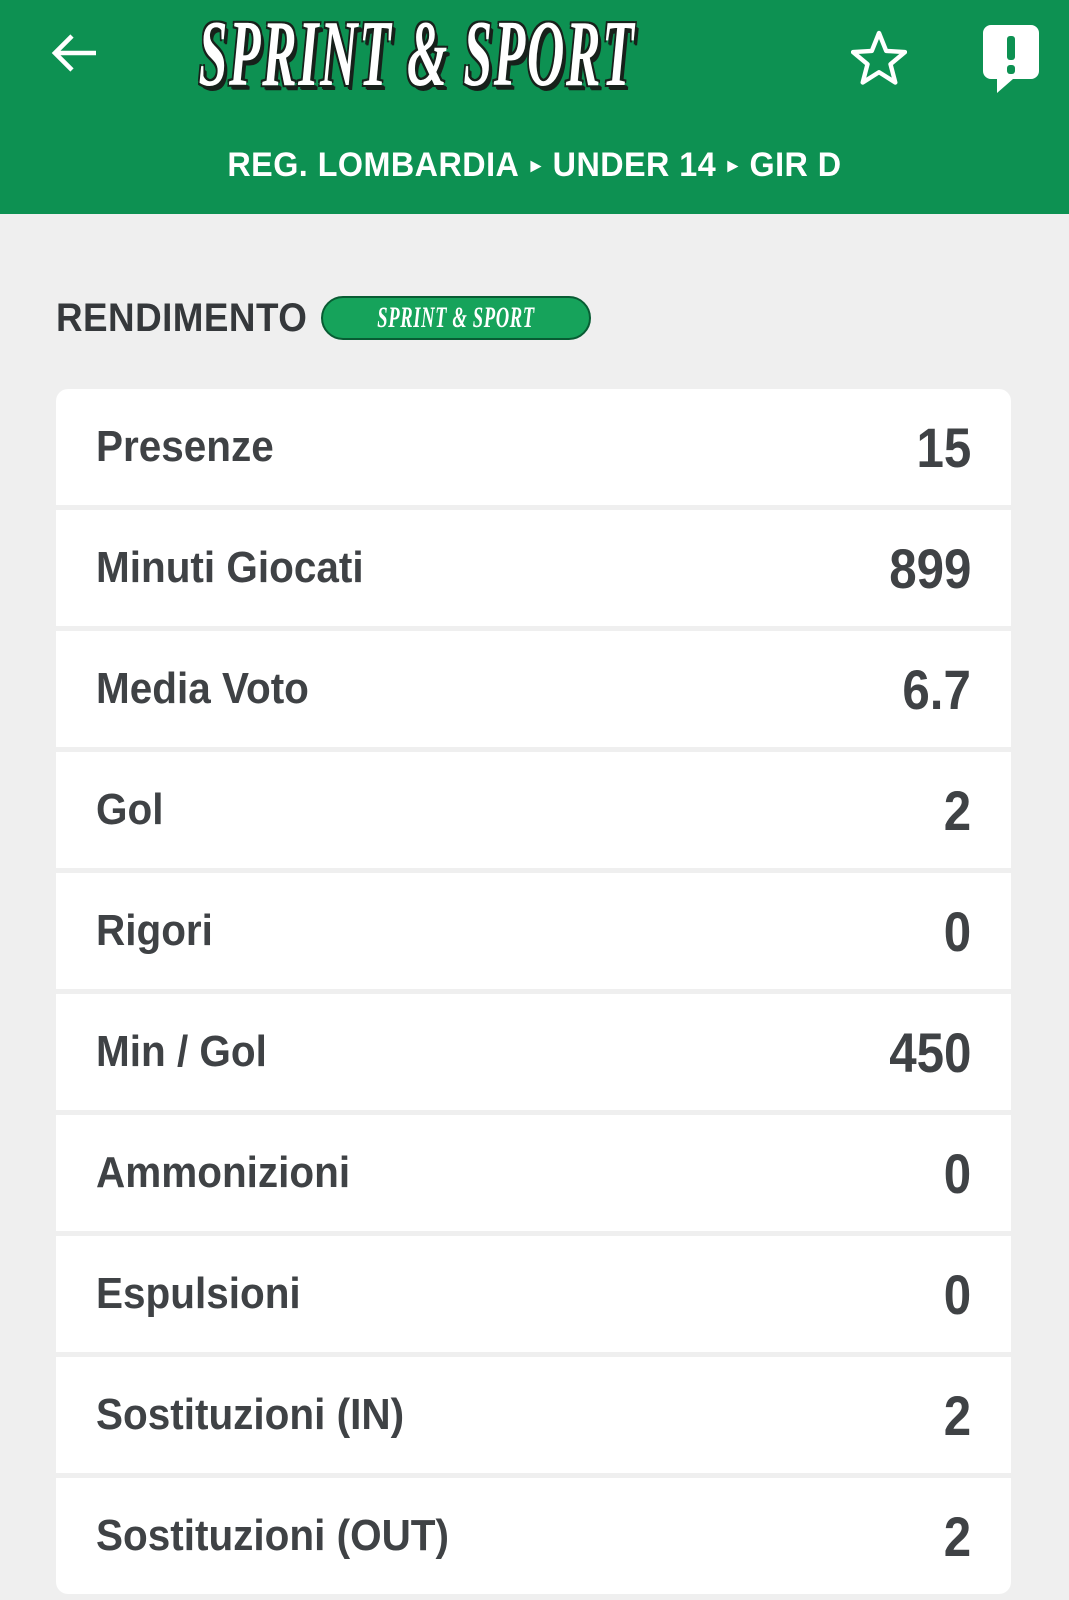  I want to click on stat-value: 6.7, so click(936, 689).